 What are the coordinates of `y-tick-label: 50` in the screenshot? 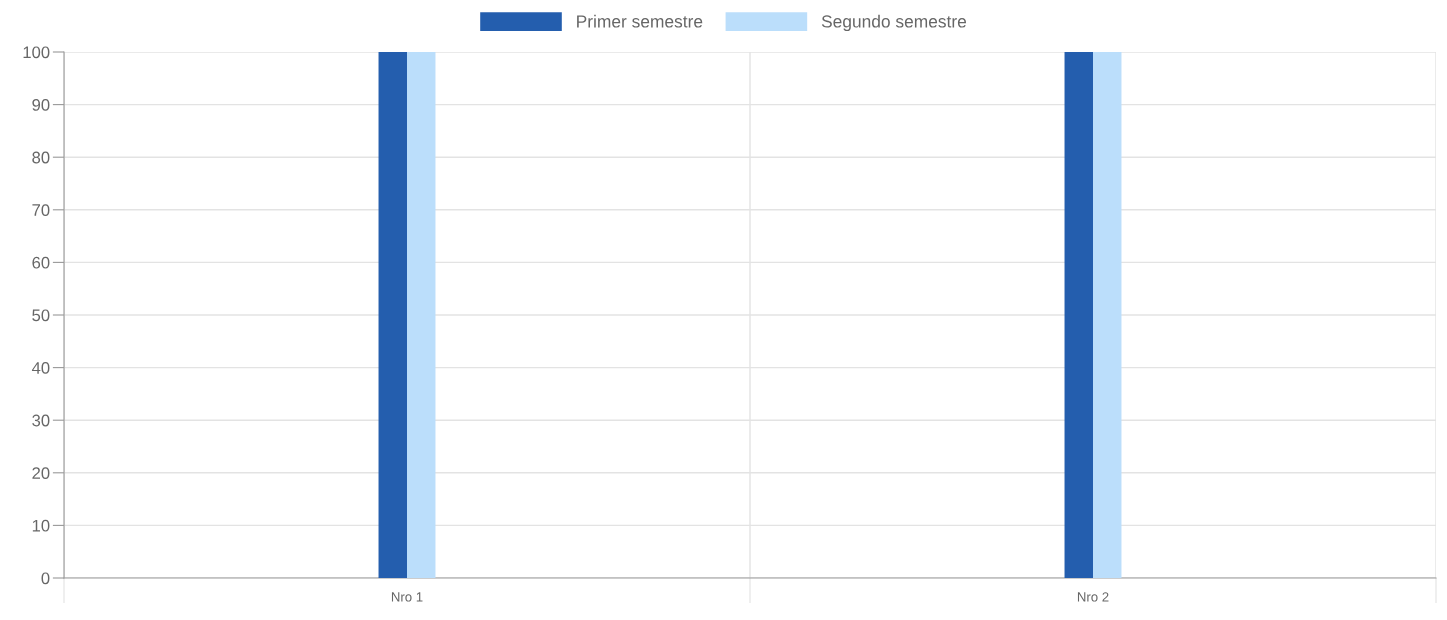 It's located at (41, 315).